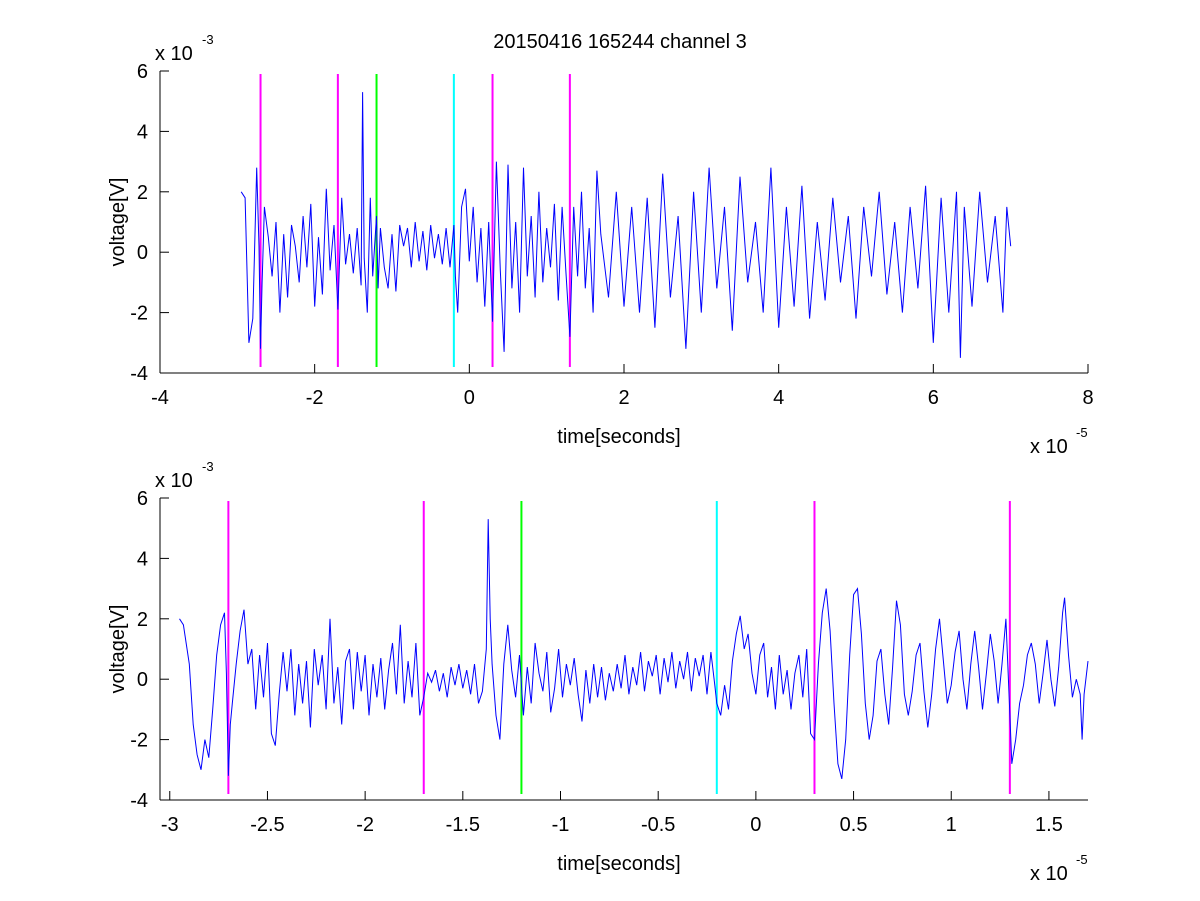  Describe the element at coordinates (778, 398) in the screenshot. I see `chart-0-x-tick-label-4: 4` at that location.